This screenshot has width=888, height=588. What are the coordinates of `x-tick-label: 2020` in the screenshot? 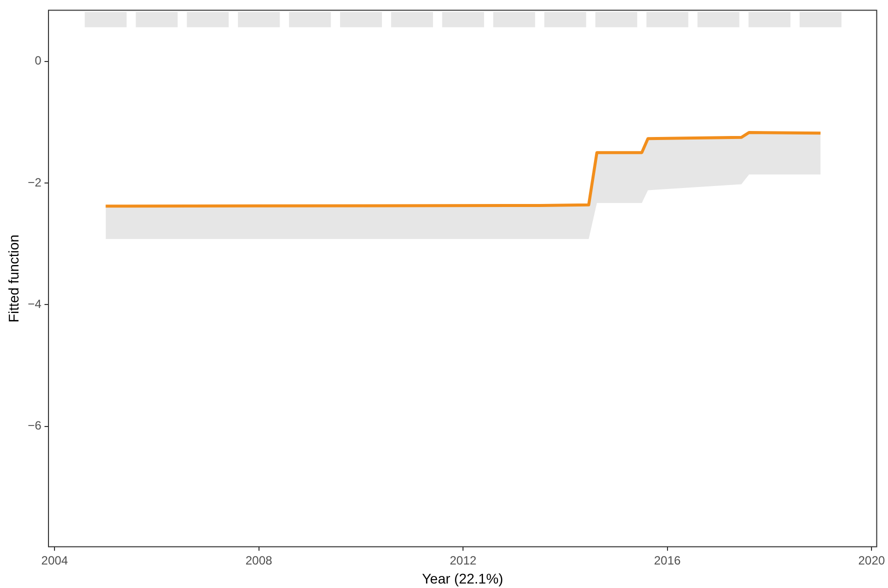 It's located at (872, 560).